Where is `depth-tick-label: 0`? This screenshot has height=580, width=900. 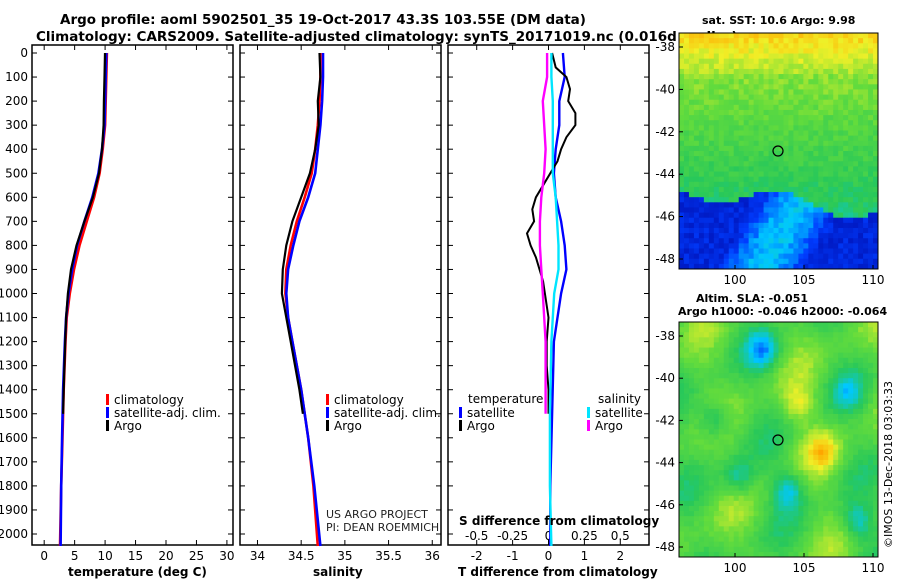 depth-tick-label: 0 is located at coordinates (24, 53).